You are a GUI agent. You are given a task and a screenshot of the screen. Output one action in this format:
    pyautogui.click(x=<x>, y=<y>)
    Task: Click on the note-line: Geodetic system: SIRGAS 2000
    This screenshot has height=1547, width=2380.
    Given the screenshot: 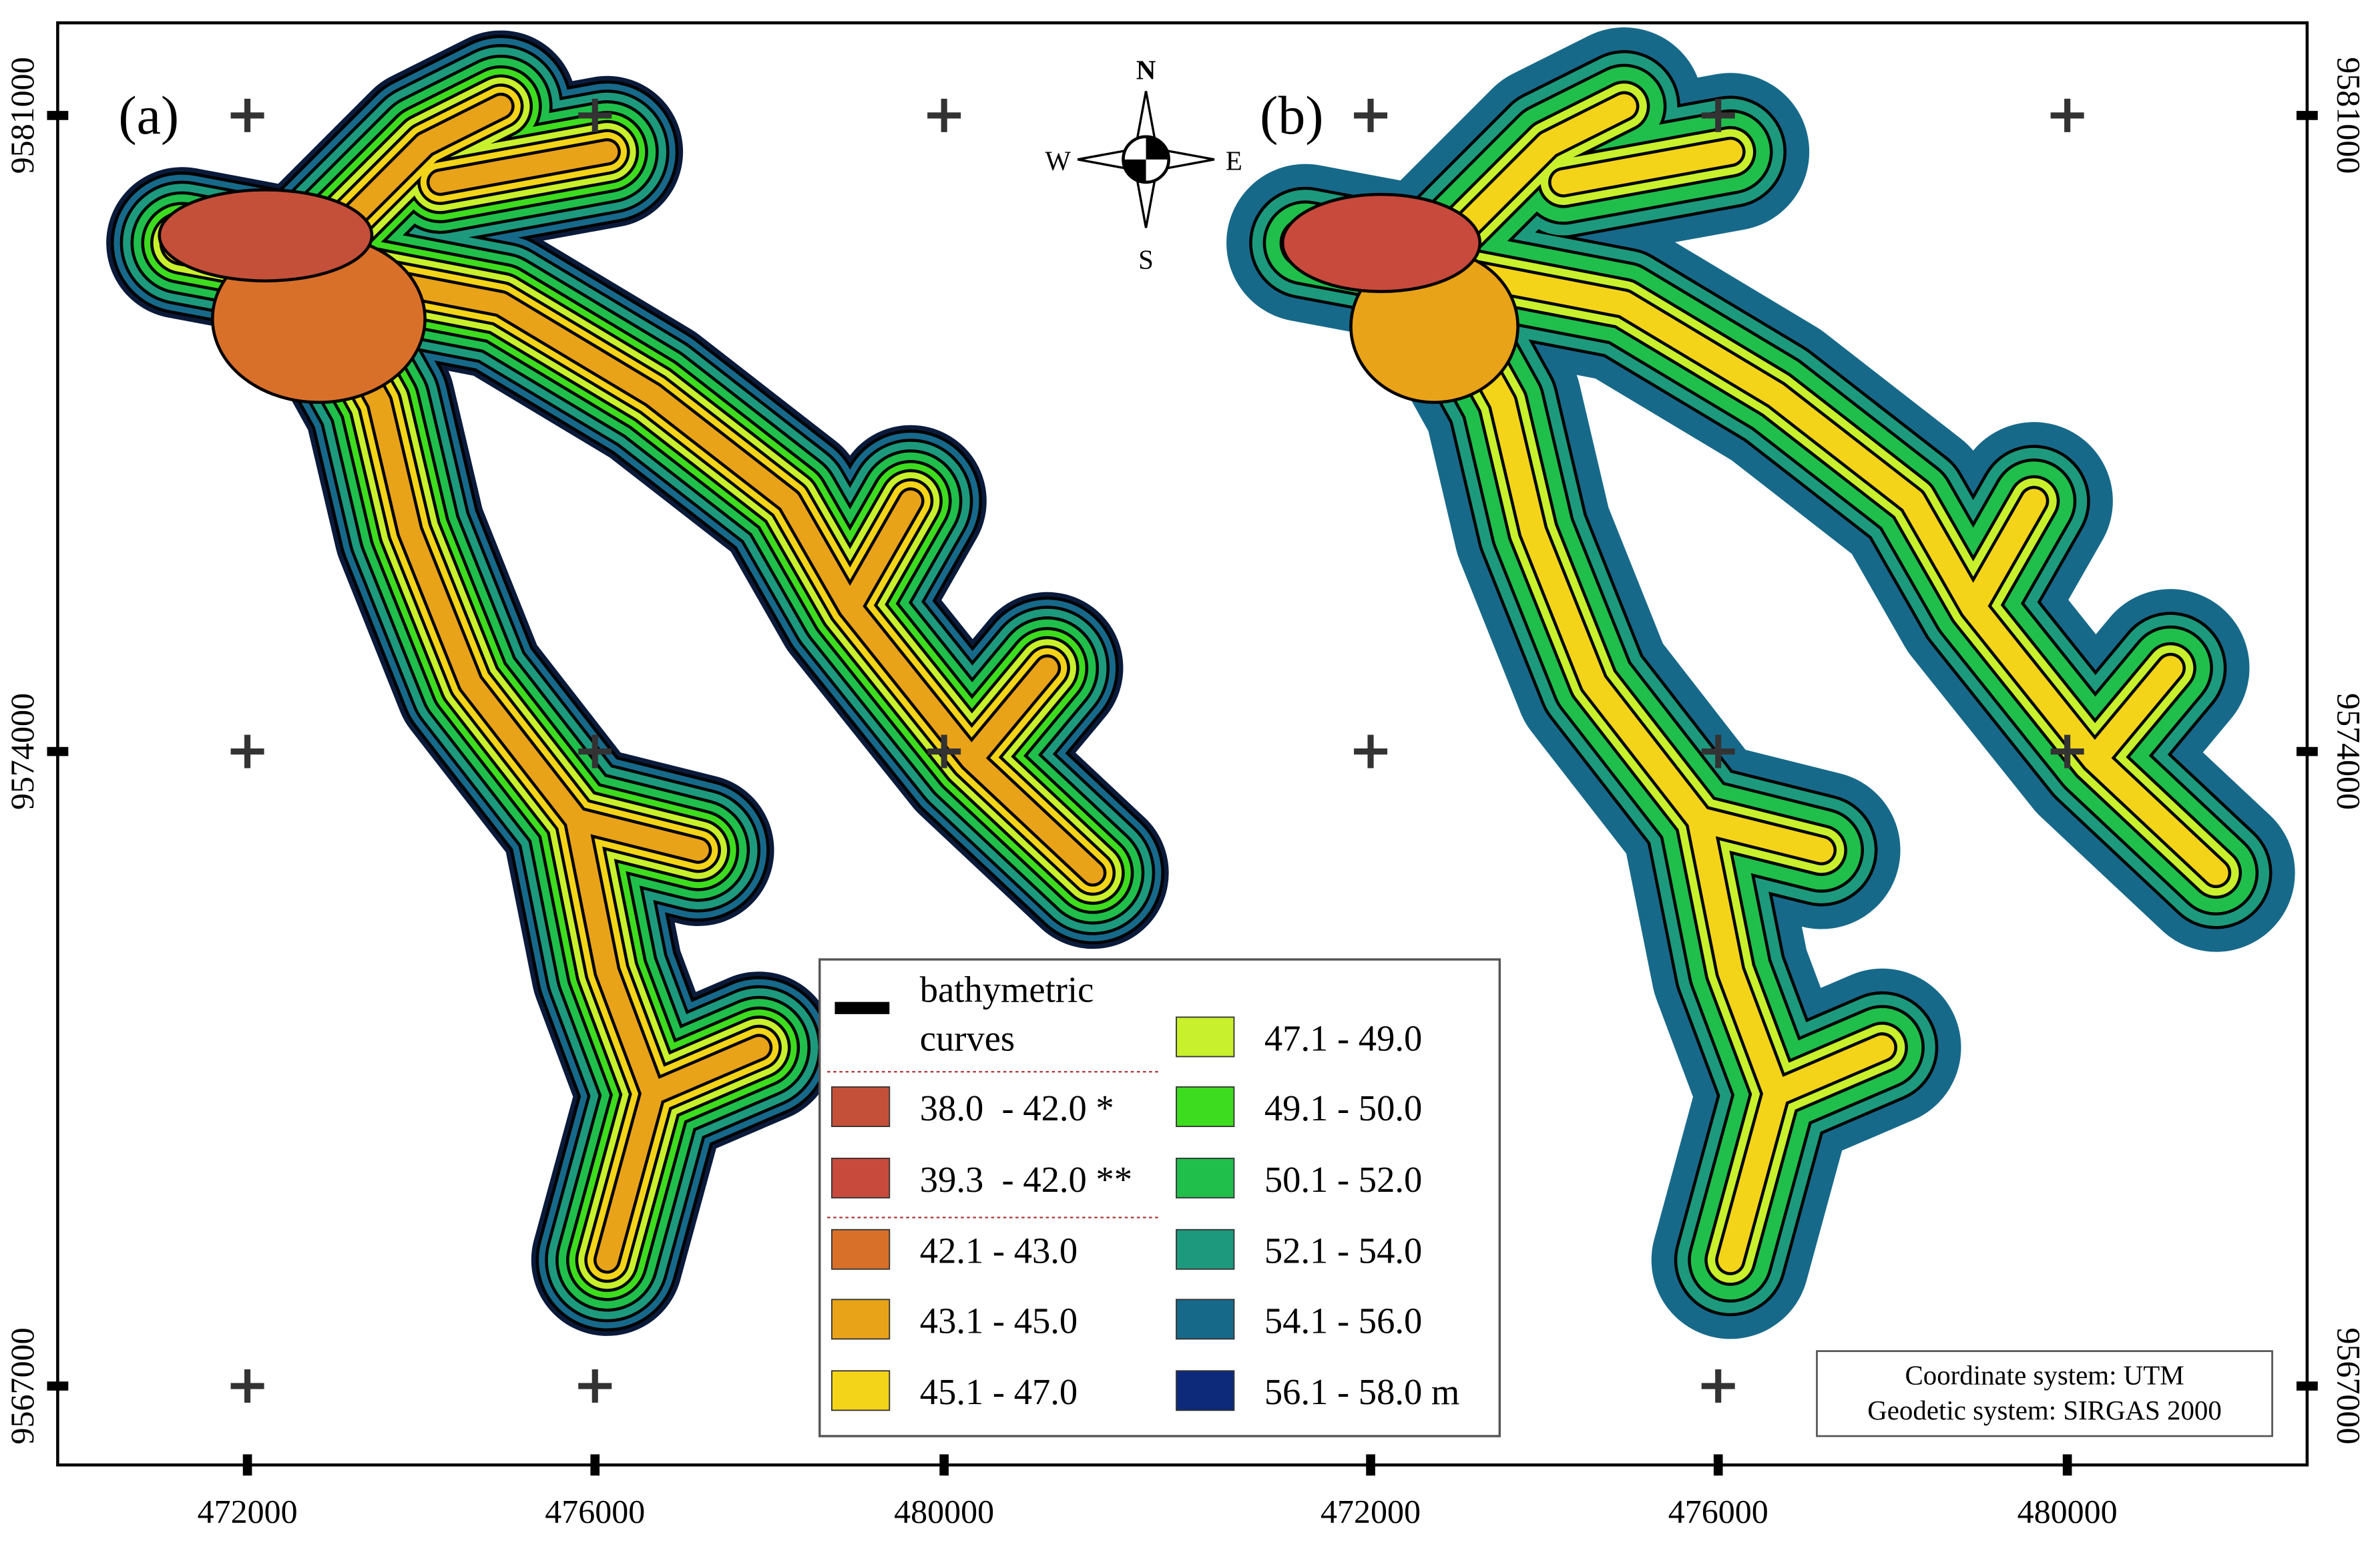 What is the action you would take?
    pyautogui.click(x=2044, y=1410)
    